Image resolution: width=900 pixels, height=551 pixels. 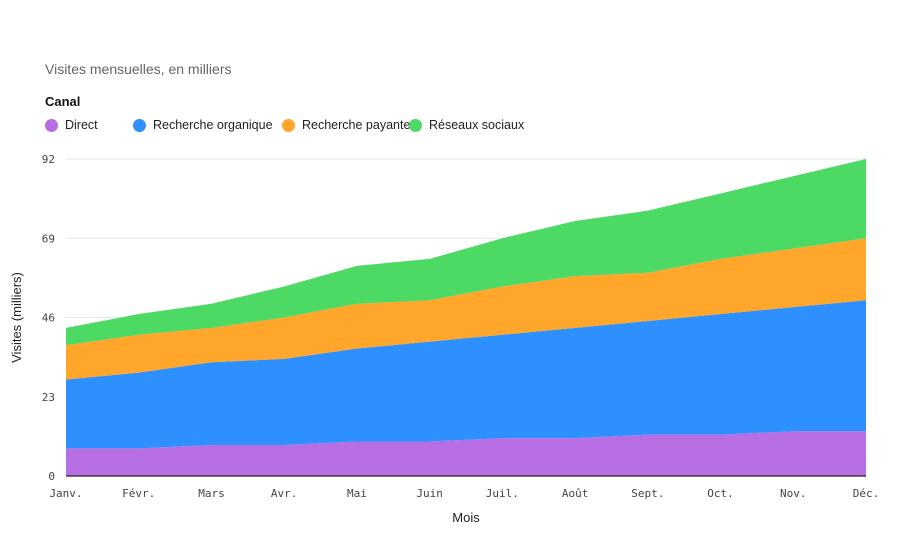 What do you see at coordinates (429, 493) in the screenshot?
I see `x-tick-label: Juin` at bounding box center [429, 493].